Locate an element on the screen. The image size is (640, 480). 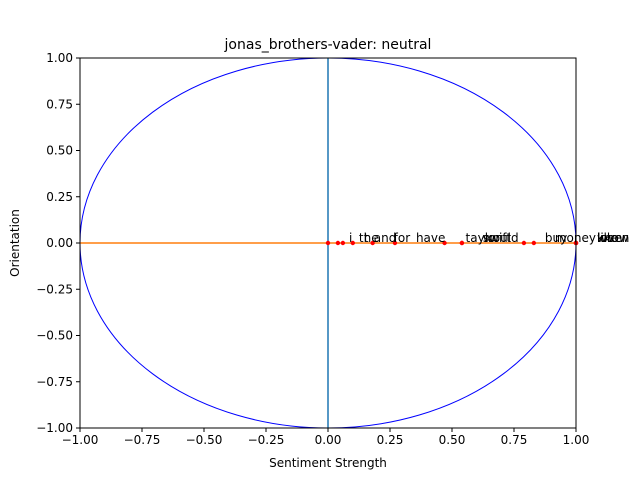
y-tick-label: −0.50 is located at coordinates (54, 336).